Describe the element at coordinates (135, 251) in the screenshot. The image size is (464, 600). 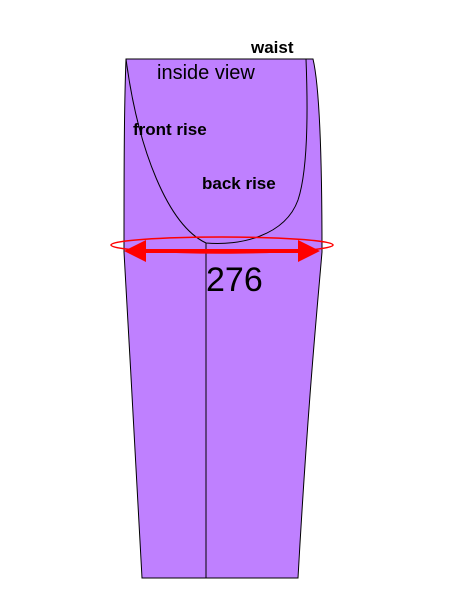
I see `measurement-arrow-left-head` at that location.